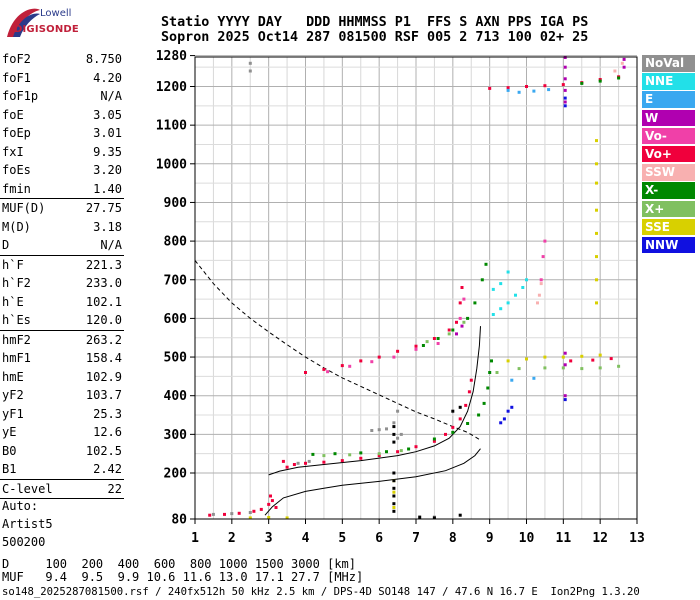 The width and height of the screenshot is (700, 600). Describe the element at coordinates (103, 339) in the screenshot. I see `param-value: 263.2` at that location.